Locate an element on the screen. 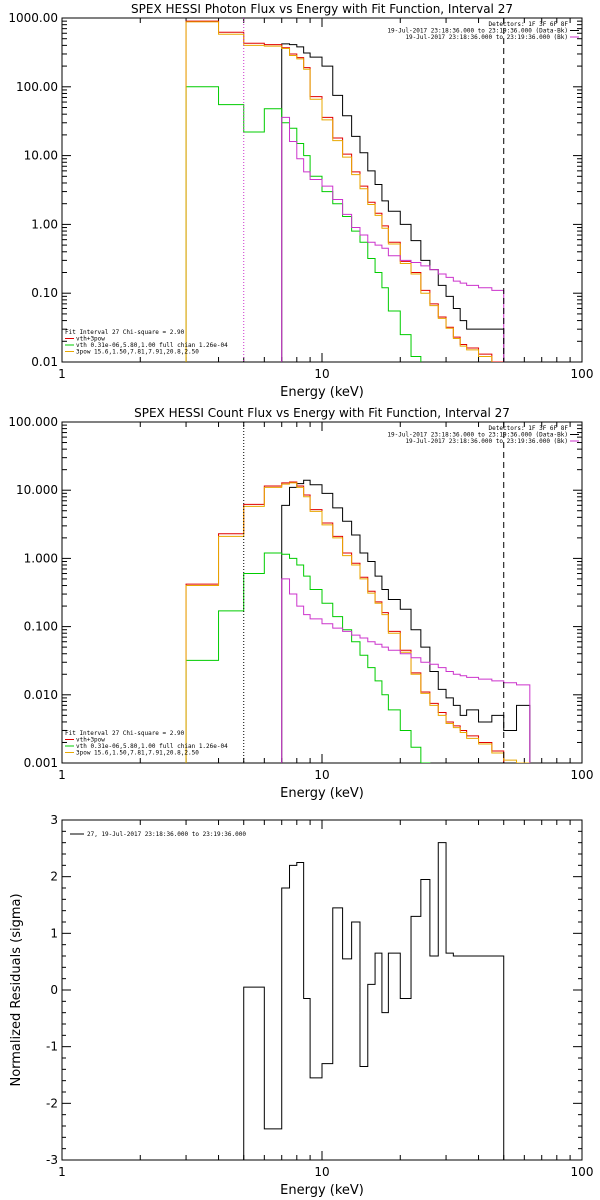  y-tick-label: 0.010 is located at coordinates (41, 695).